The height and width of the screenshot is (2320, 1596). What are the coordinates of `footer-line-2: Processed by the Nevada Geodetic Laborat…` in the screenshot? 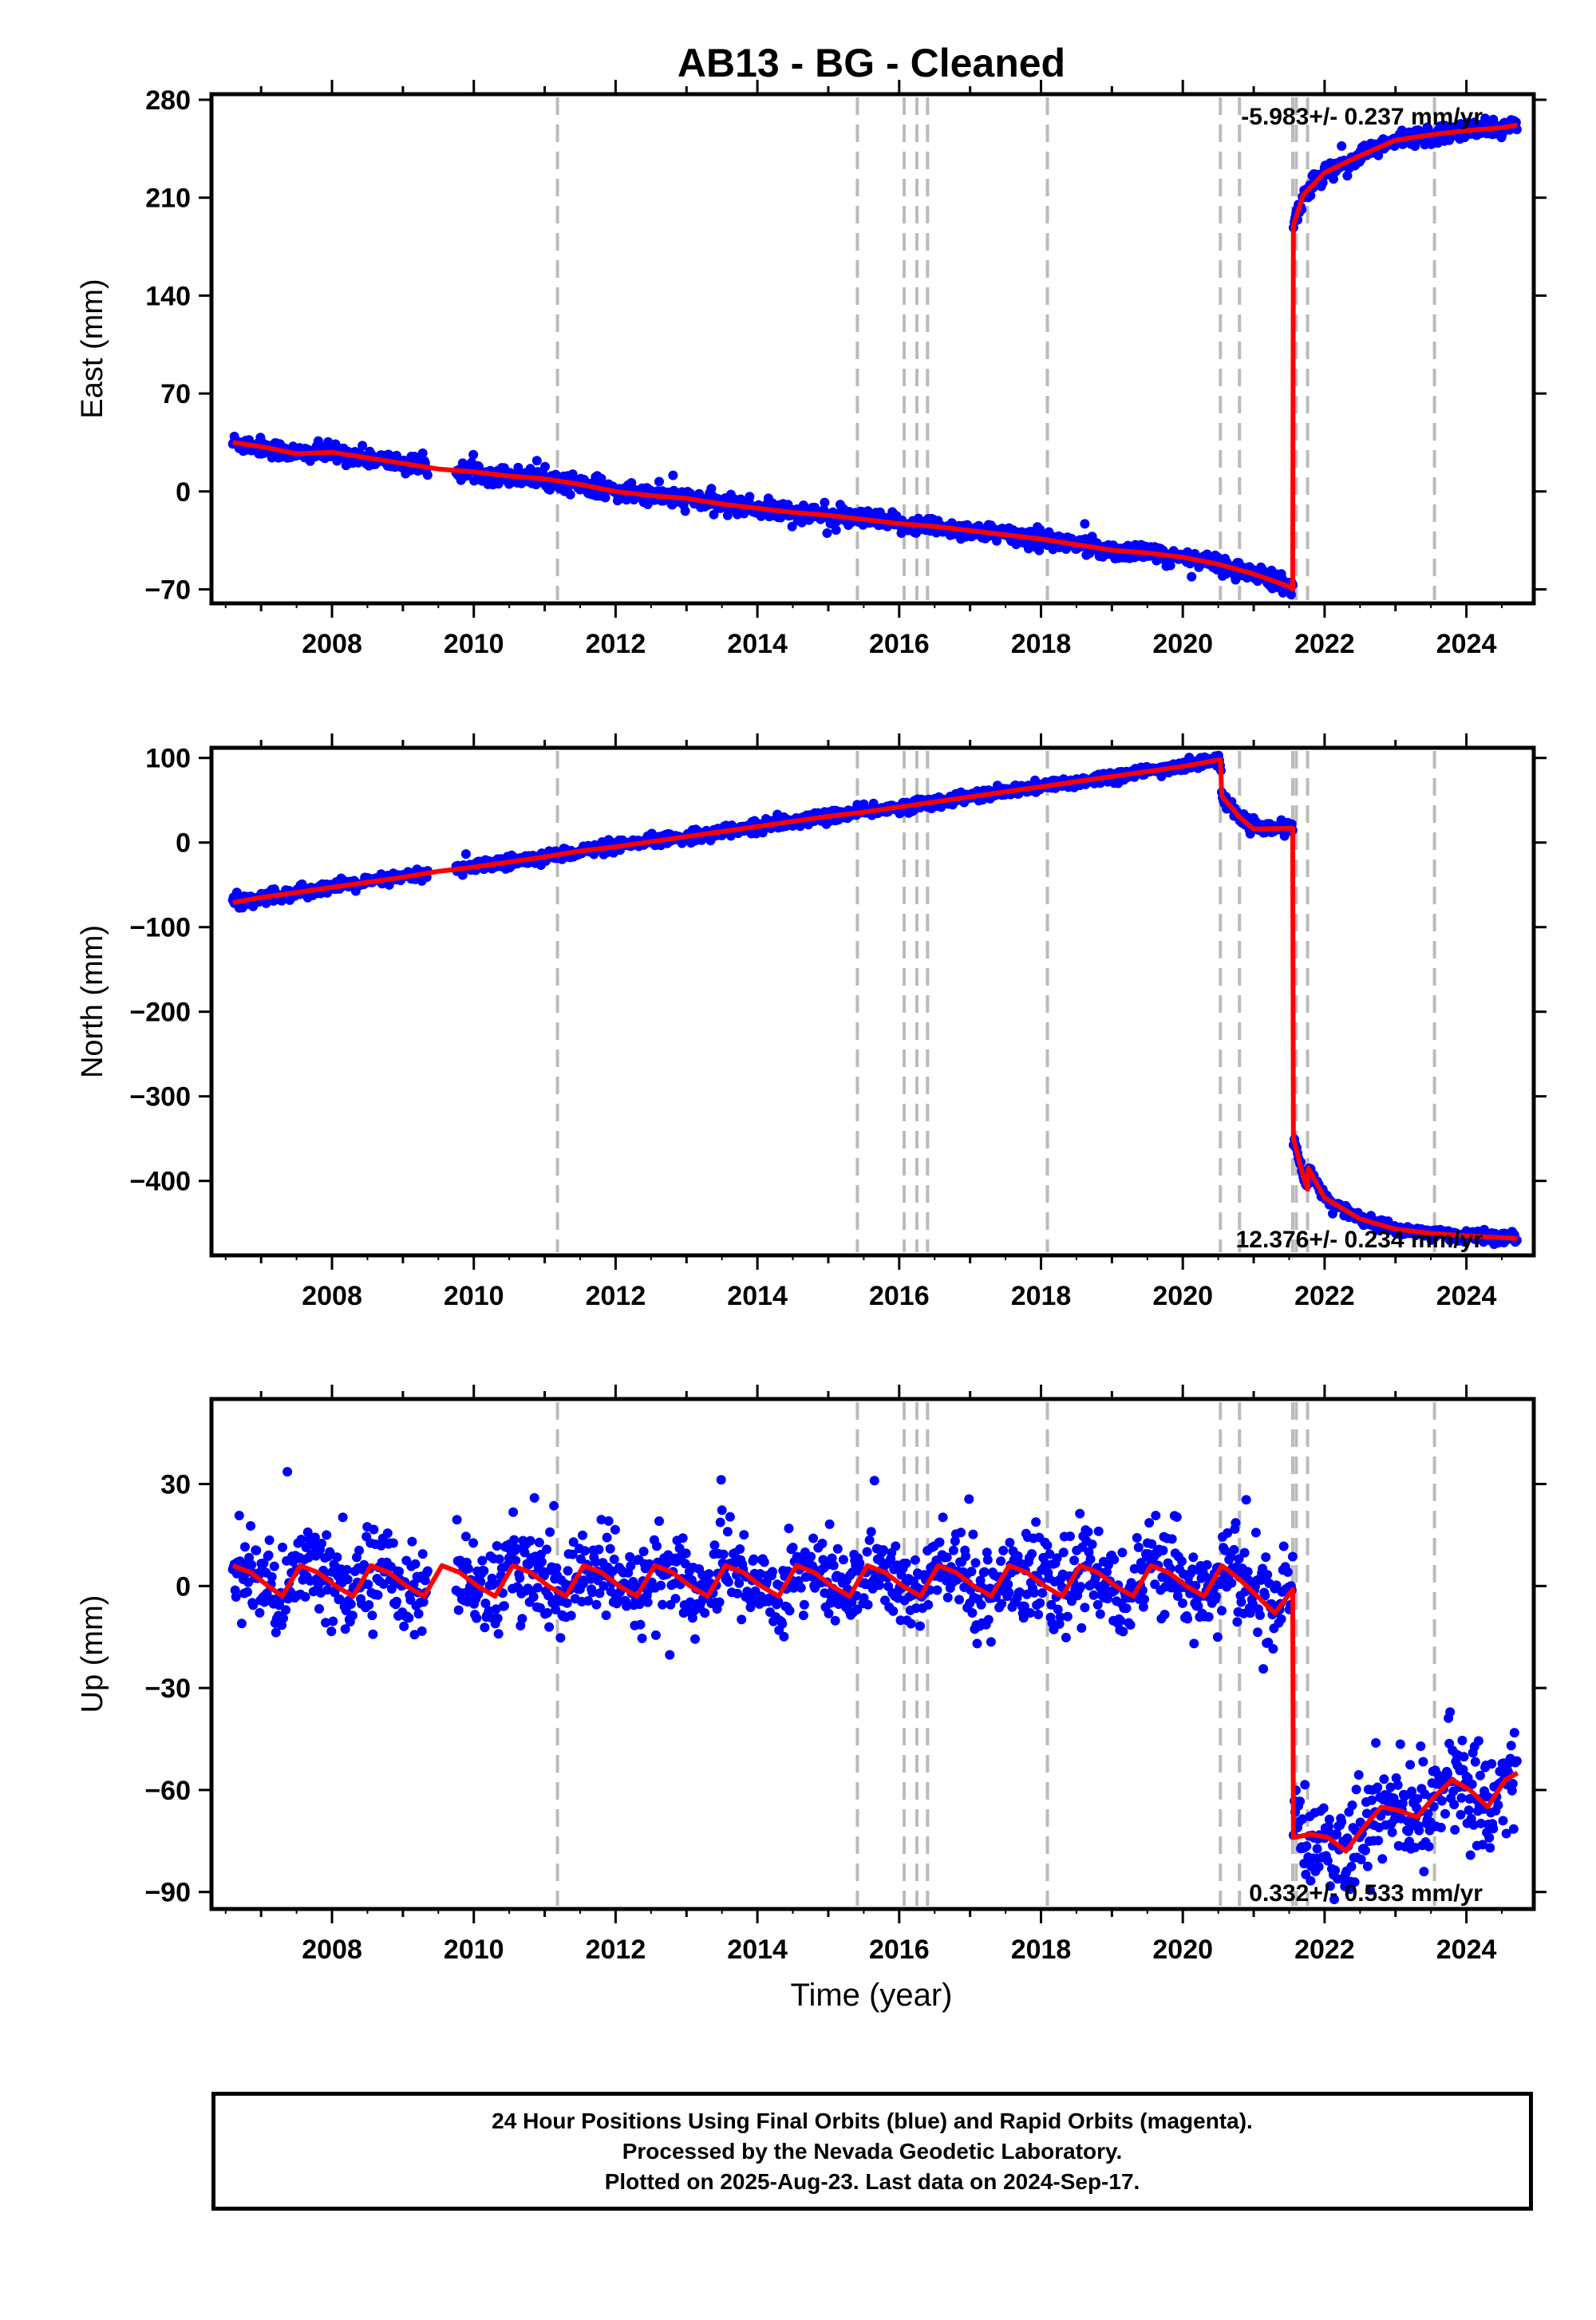 It's located at (873, 2151).